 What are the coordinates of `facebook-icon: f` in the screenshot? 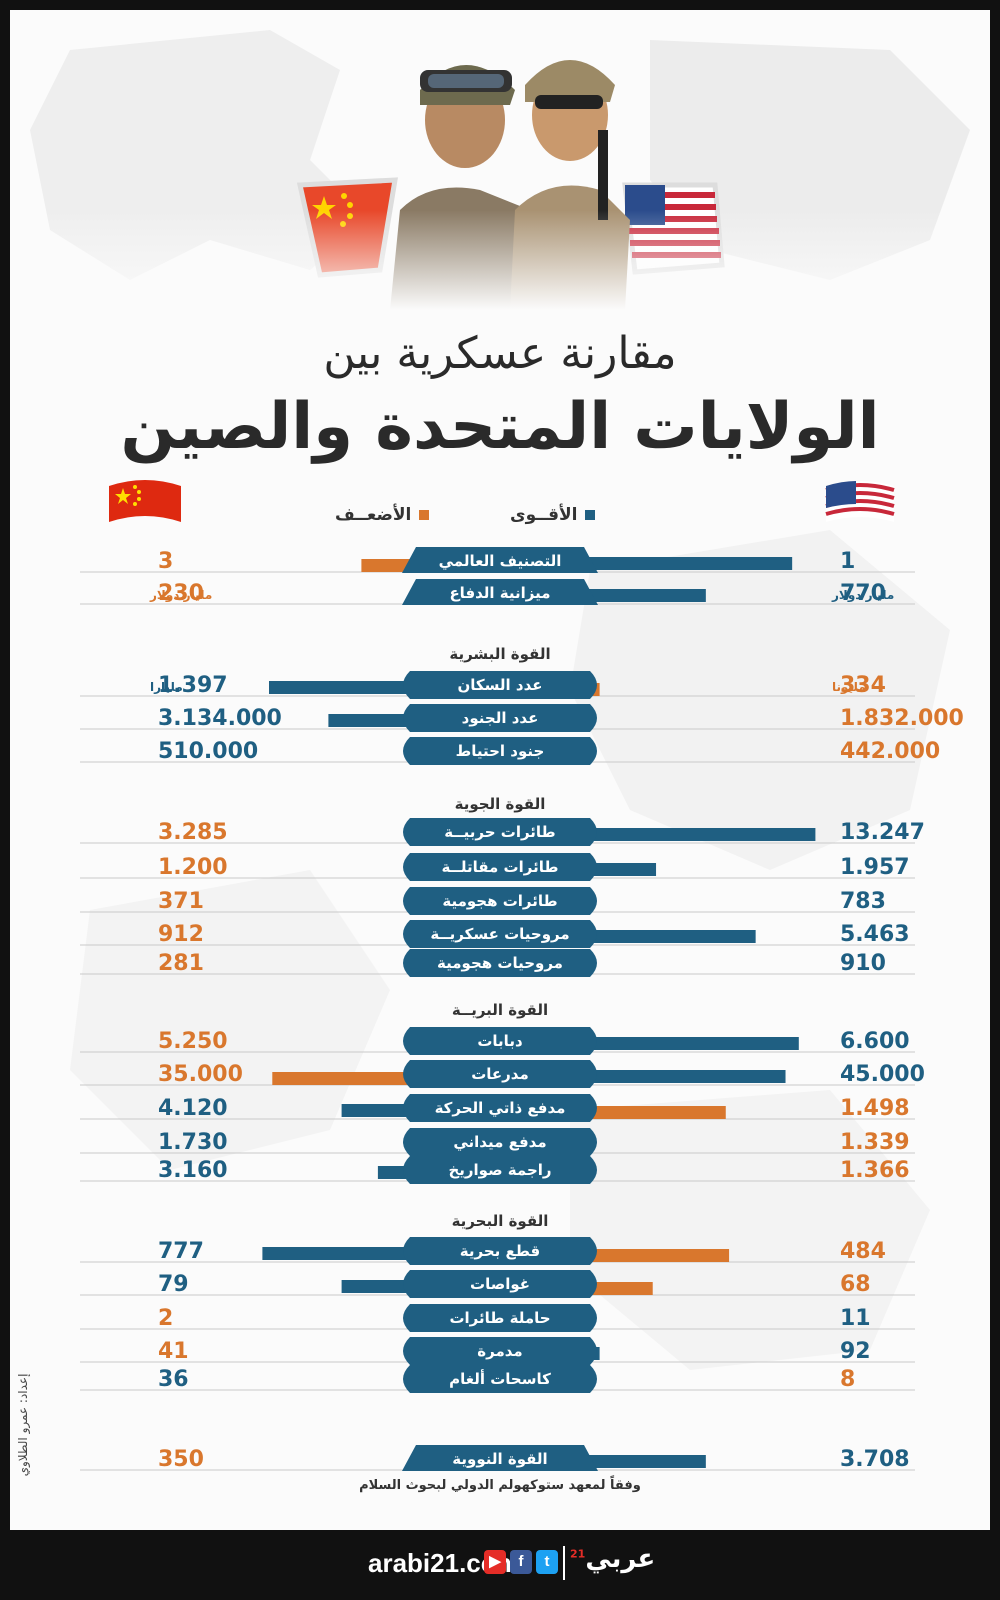 It's located at (521, 1562).